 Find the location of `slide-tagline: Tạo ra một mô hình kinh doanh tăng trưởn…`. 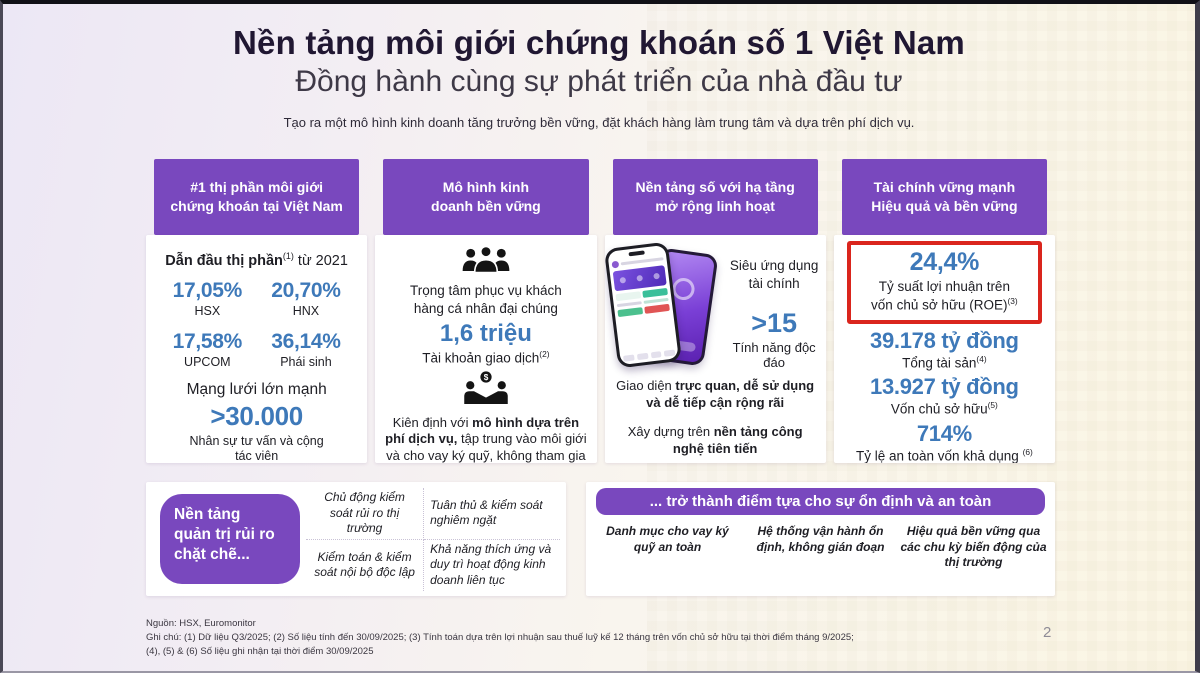

slide-tagline: Tạo ra một mô hình kinh doanh tăng trưởn… is located at coordinates (599, 122).